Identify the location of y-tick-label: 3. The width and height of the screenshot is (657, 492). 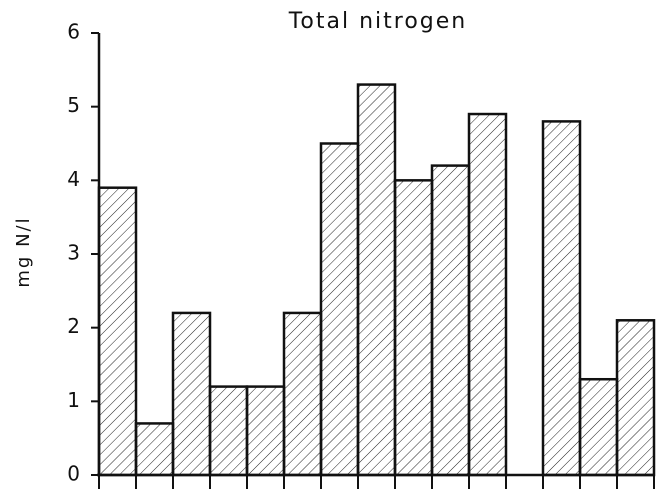
(73, 253).